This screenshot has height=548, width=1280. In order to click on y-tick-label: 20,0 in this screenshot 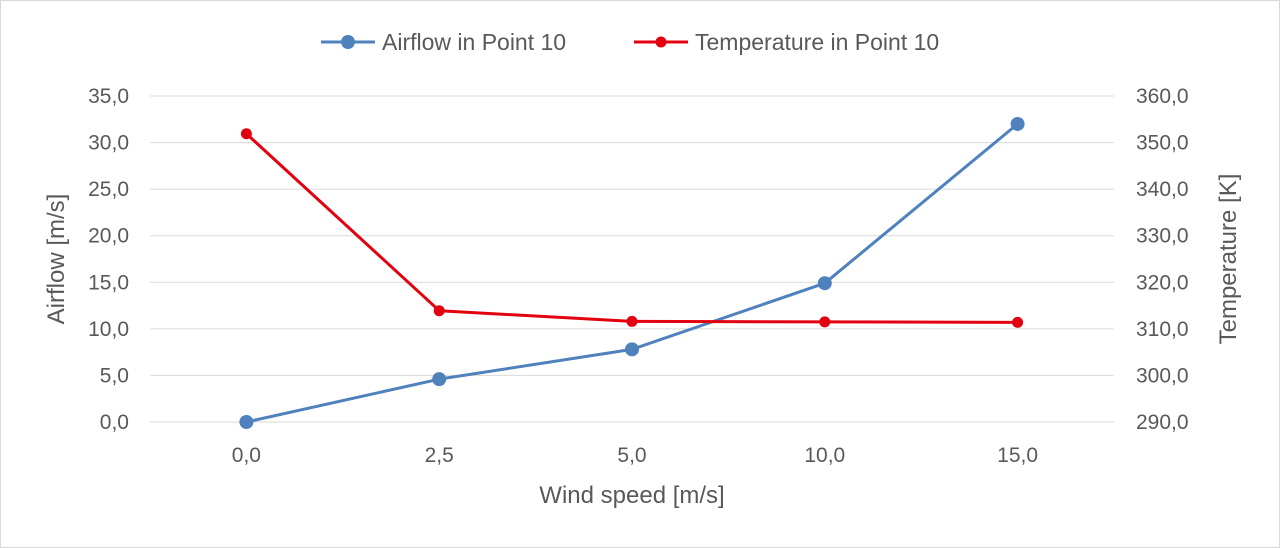, I will do `click(108, 236)`.